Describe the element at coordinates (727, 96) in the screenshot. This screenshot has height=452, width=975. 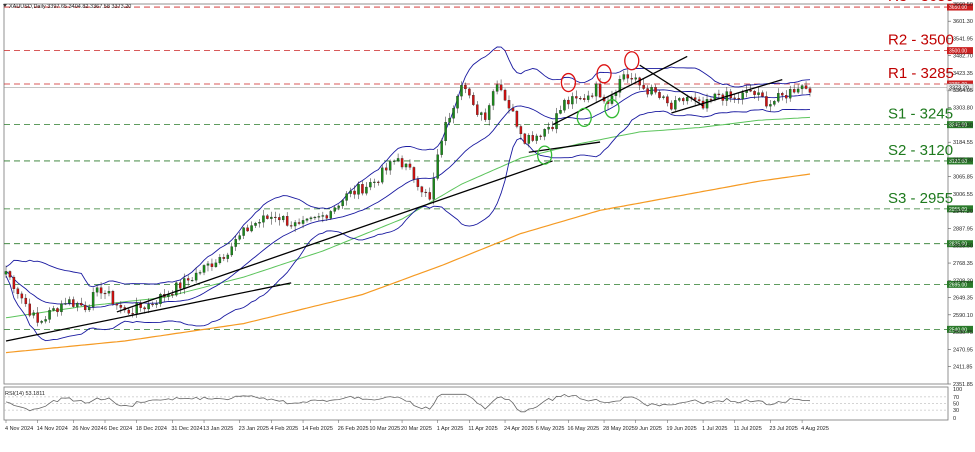
I see `trendline-right-up` at that location.